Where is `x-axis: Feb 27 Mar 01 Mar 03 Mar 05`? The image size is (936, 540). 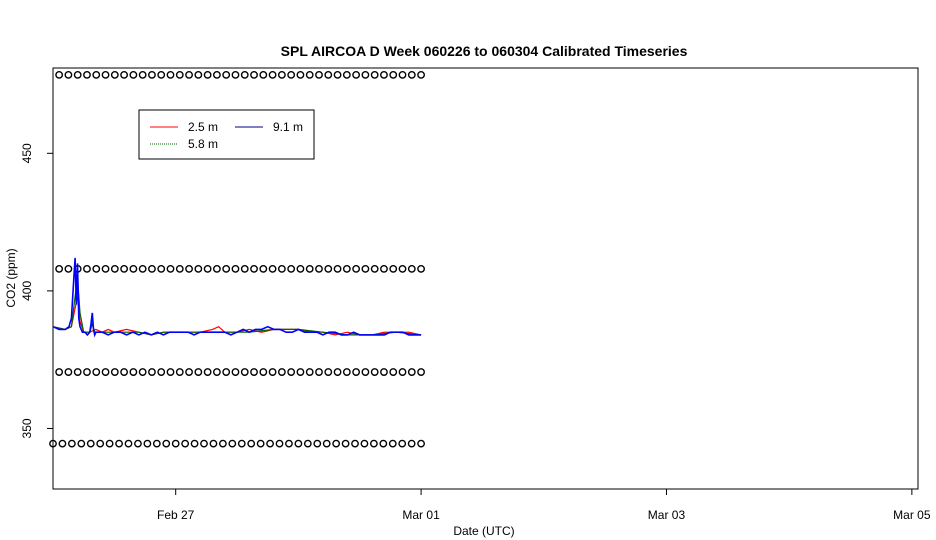 x-axis: Feb 27 Mar 01 Mar 03 Mar 05 is located at coordinates (544, 505).